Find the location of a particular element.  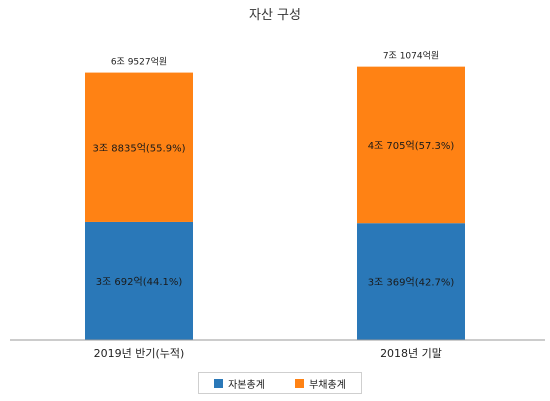

legend-swatch-liabilities is located at coordinates (300, 383).